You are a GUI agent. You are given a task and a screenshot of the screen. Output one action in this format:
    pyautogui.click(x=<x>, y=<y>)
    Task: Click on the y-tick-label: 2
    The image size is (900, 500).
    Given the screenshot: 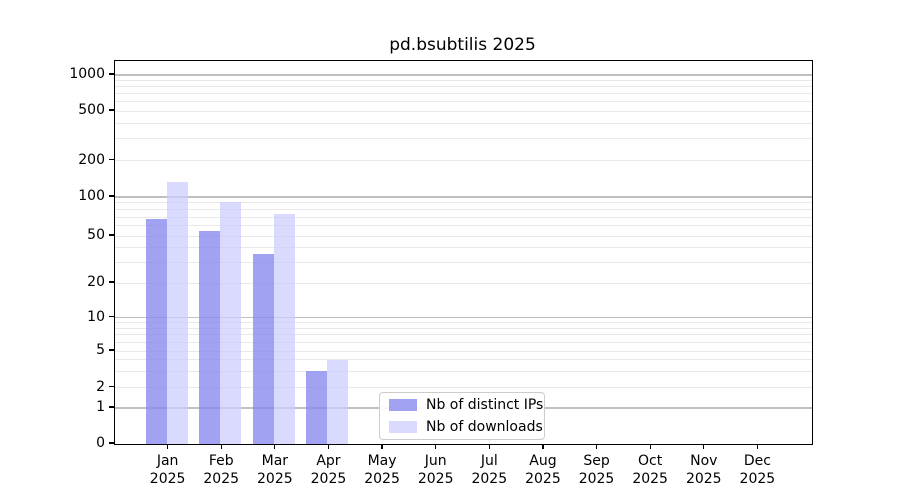 What is the action you would take?
    pyautogui.click(x=100, y=386)
    